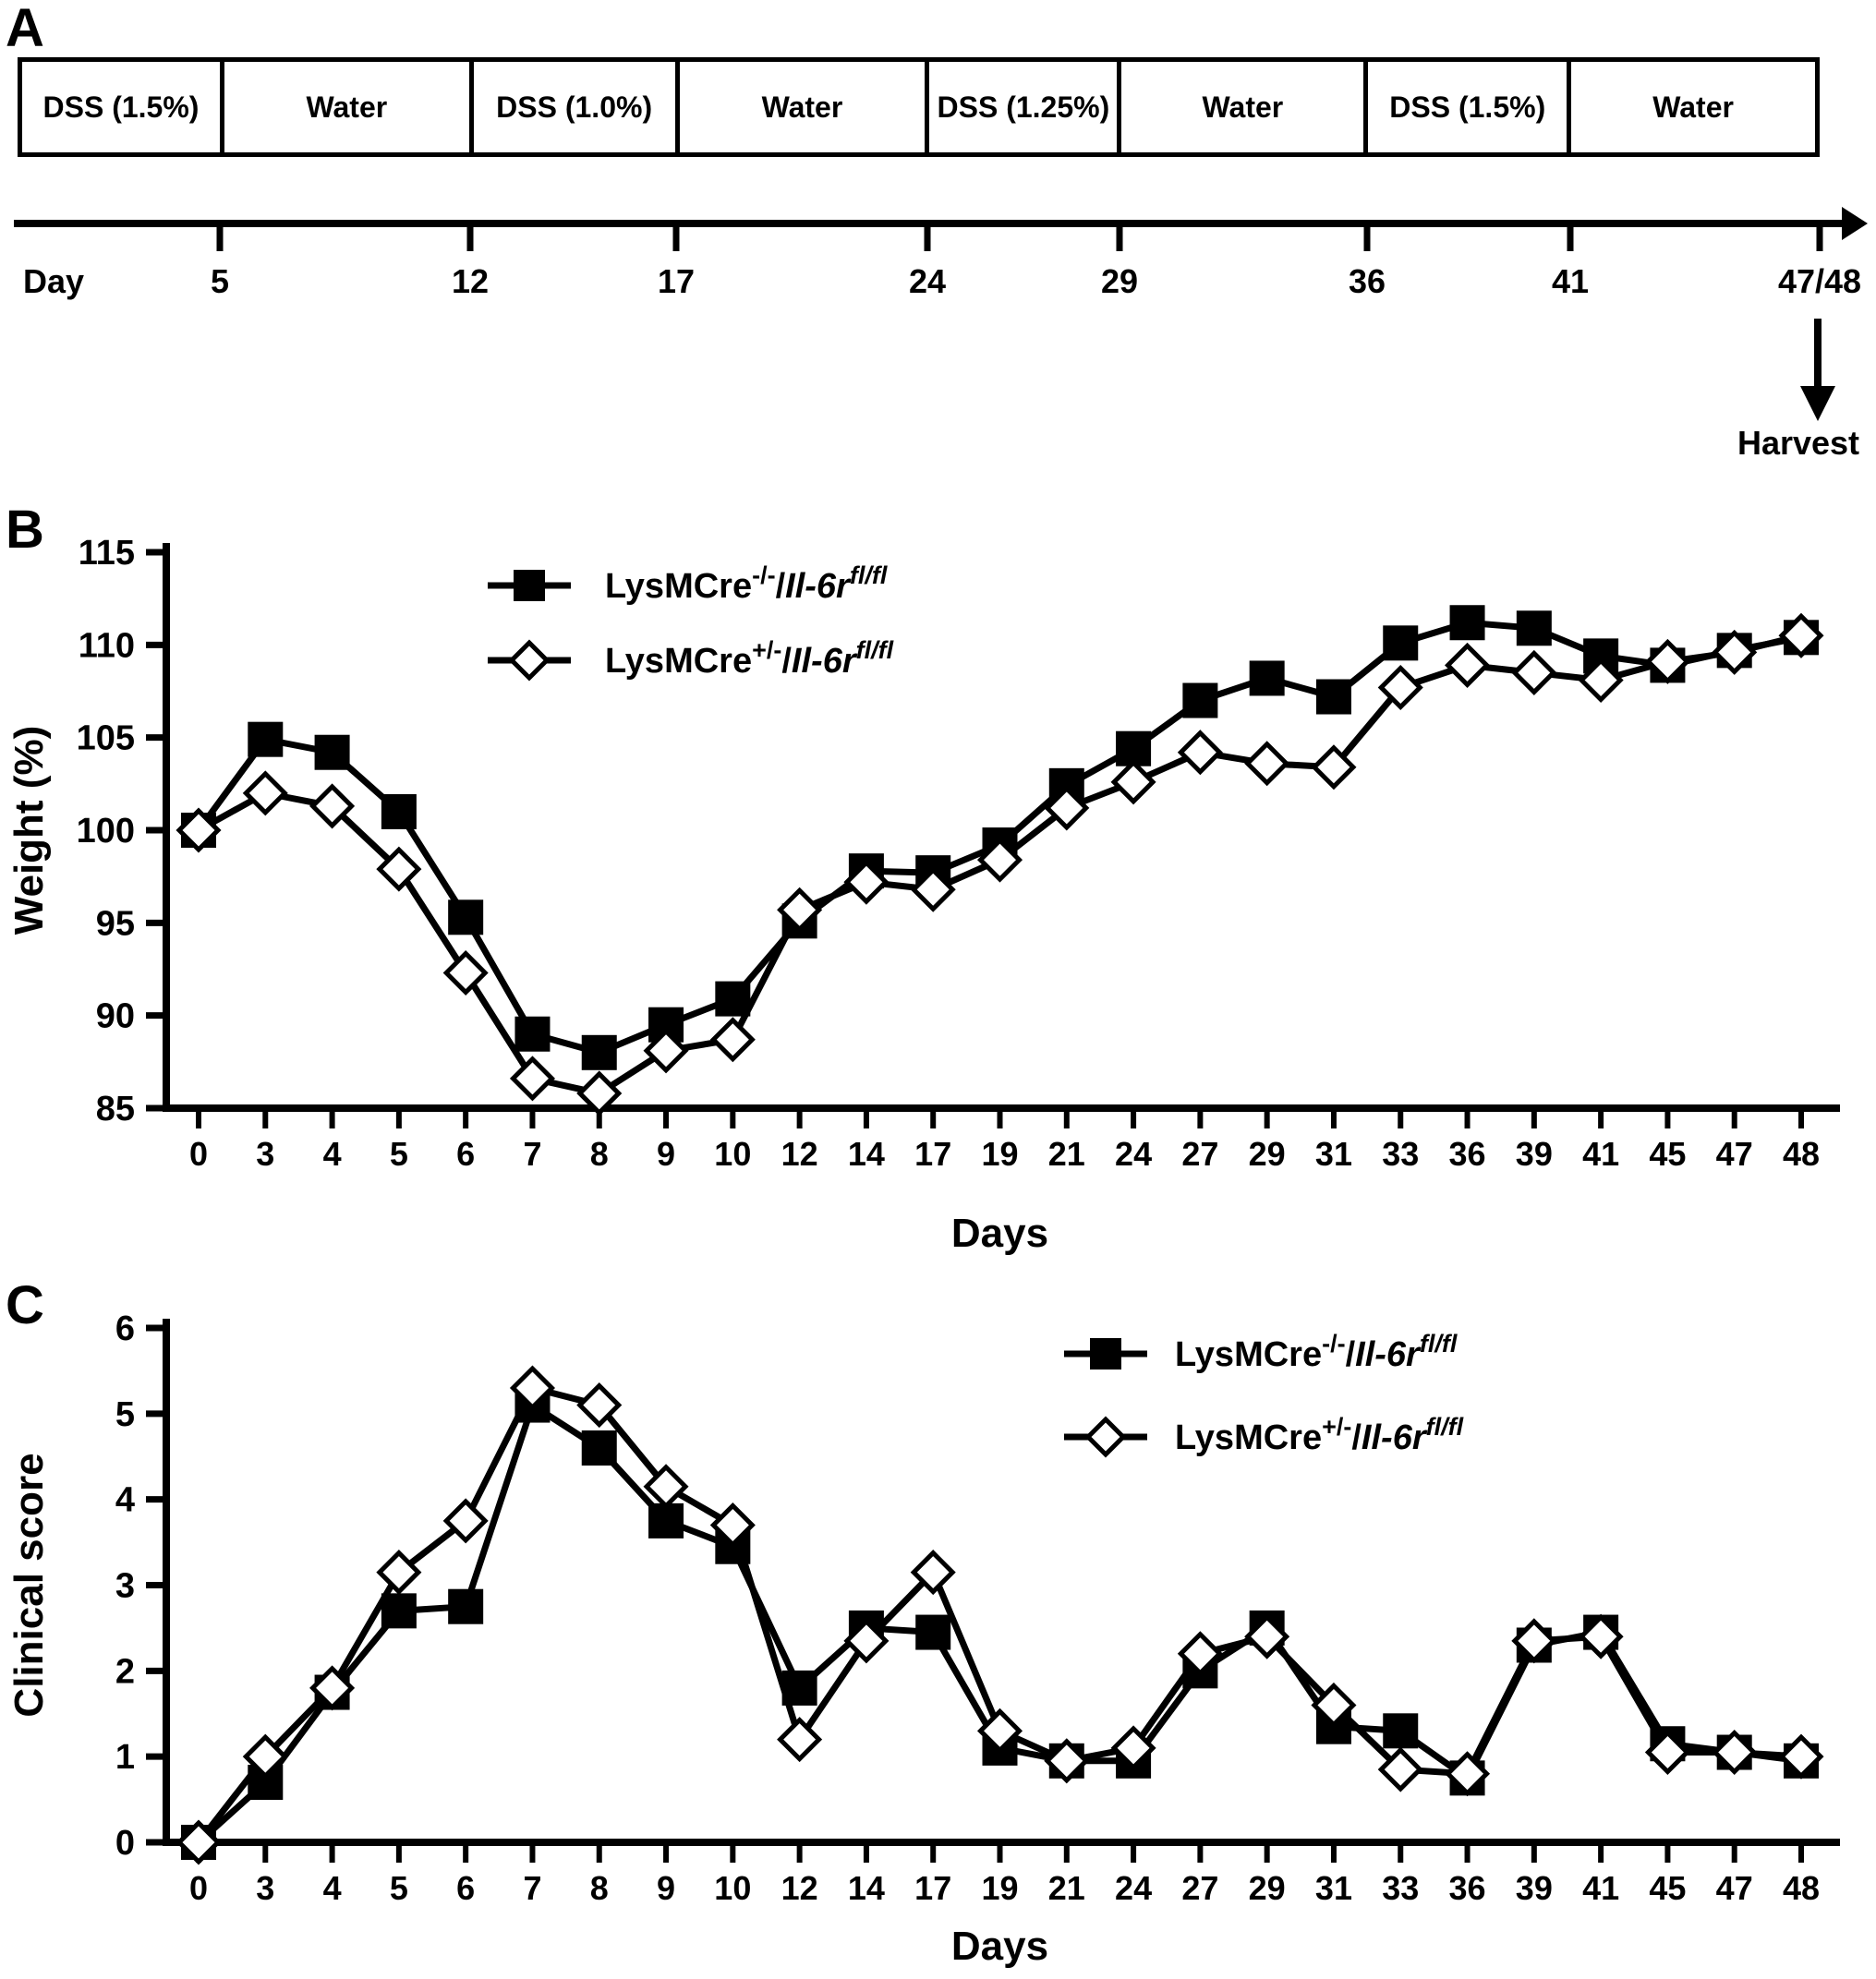 Image resolution: width=1876 pixels, height=1979 pixels. I want to click on legend-label: LysMCre-/-/Il-6rfl/fl, so click(1316, 1352).